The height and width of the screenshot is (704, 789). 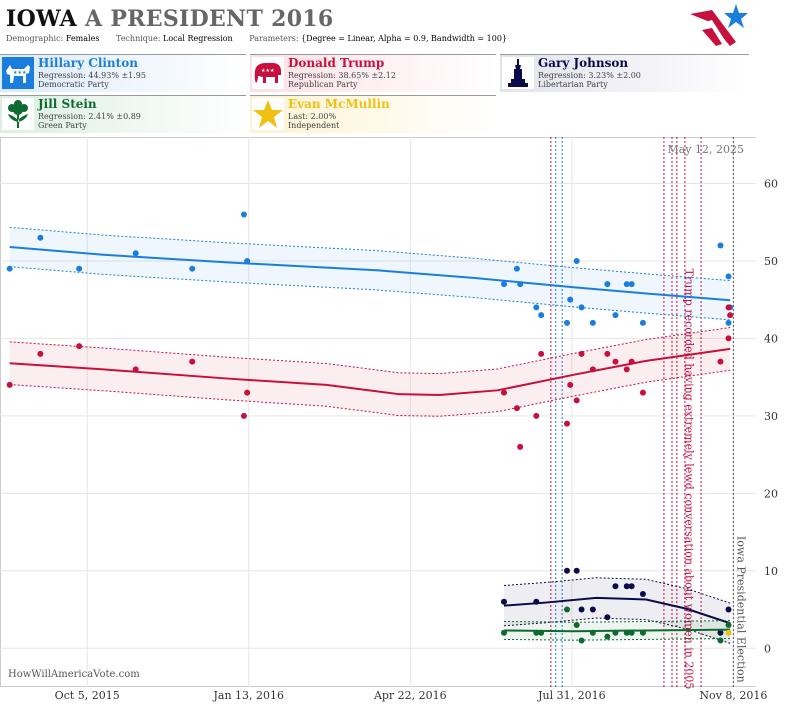 I want to click on donald-trump-upper-bound, so click(x=370, y=351).